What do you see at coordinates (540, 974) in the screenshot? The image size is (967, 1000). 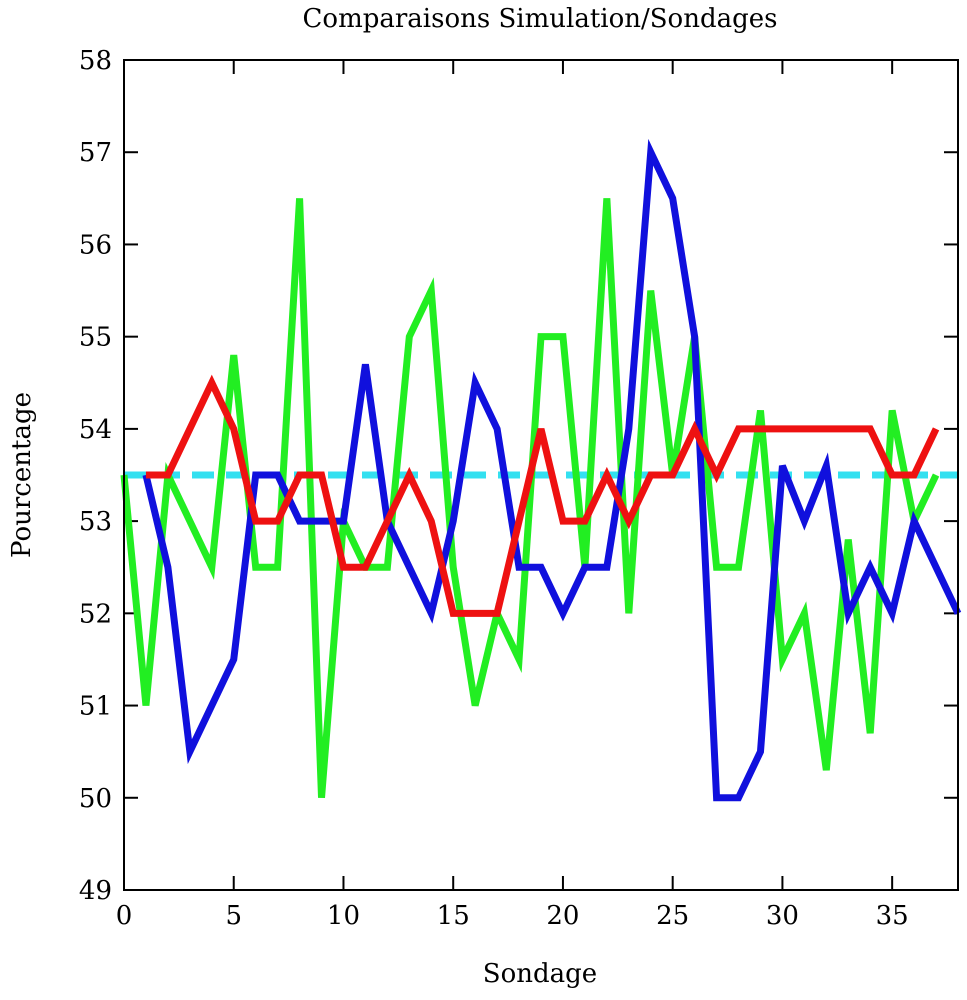 I see `x-axis-title: Sondage` at bounding box center [540, 974].